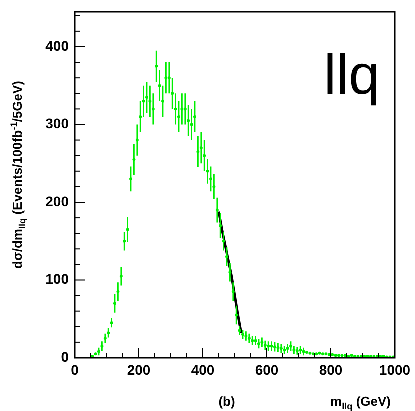  Describe the element at coordinates (65, 356) in the screenshot. I see `y-tick-label: 0` at that location.